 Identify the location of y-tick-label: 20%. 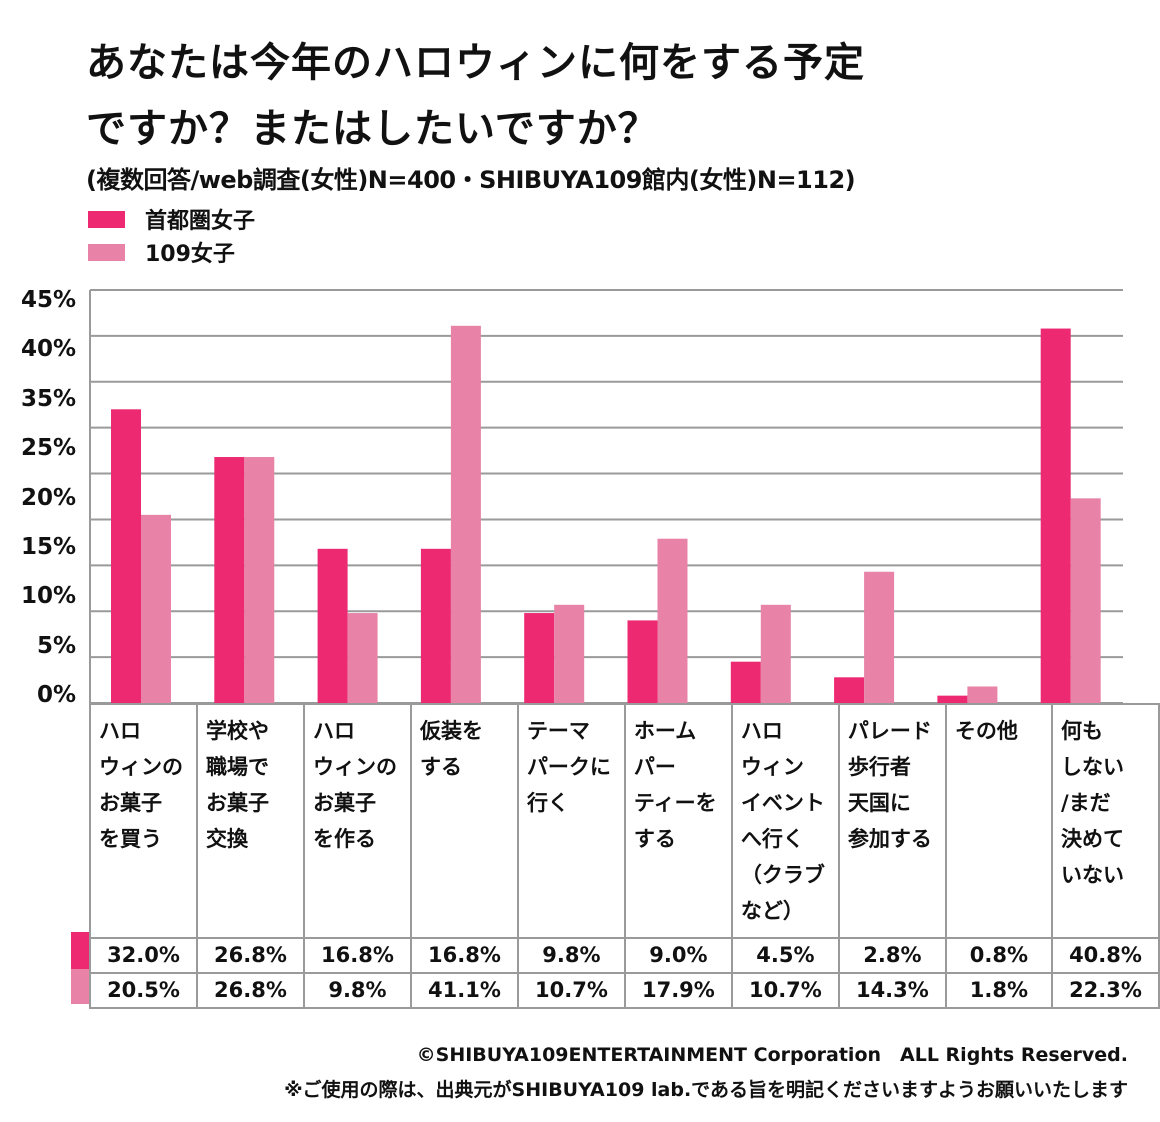
(48, 497).